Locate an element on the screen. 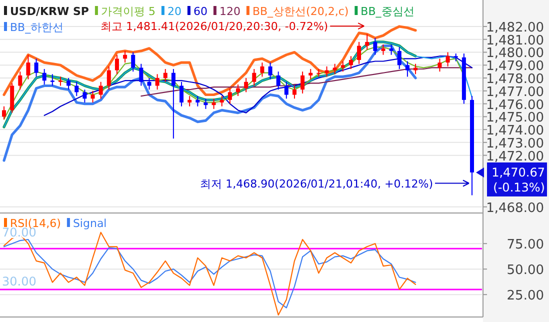 Image resolution: width=549 pixels, height=322 pixels. y-tick-label: 1,482.00 is located at coordinates (515, 28).